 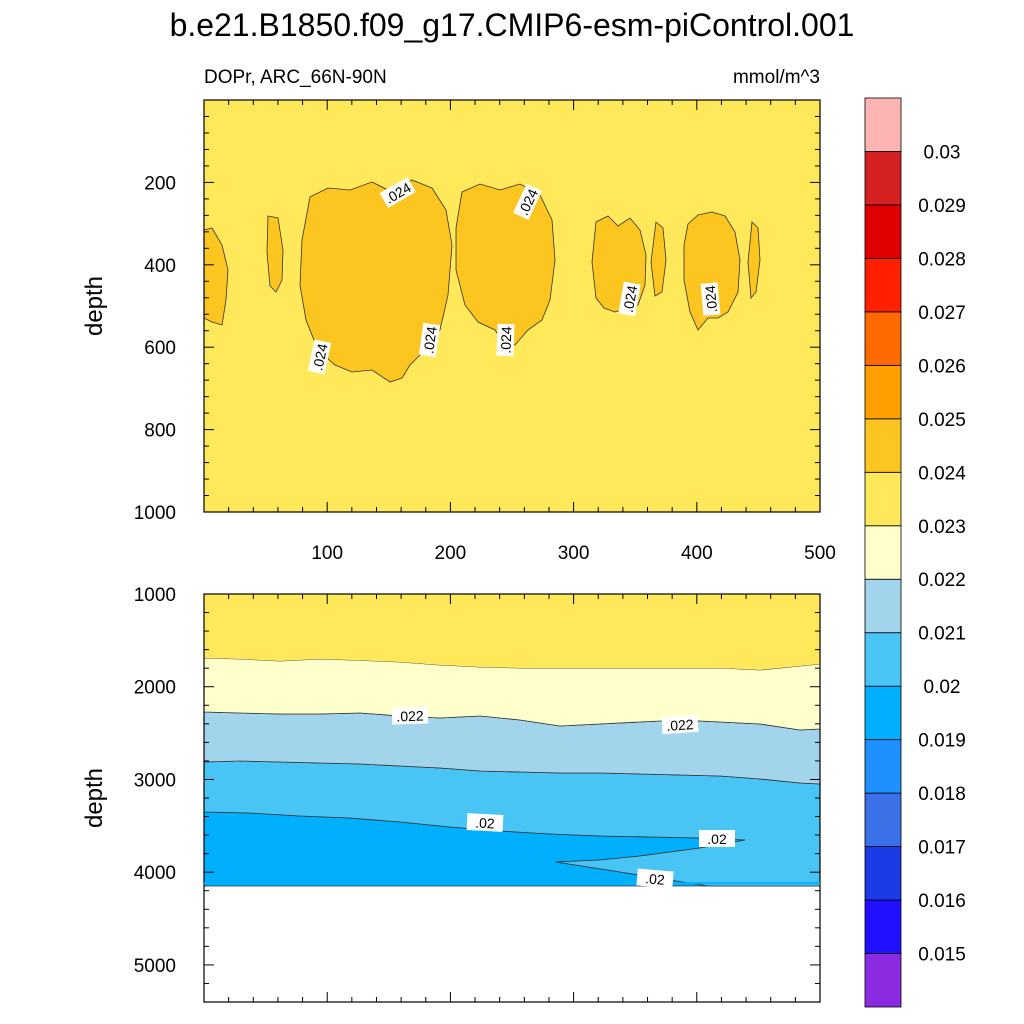 What do you see at coordinates (942, 473) in the screenshot?
I see `colorbar-label: 0.024` at bounding box center [942, 473].